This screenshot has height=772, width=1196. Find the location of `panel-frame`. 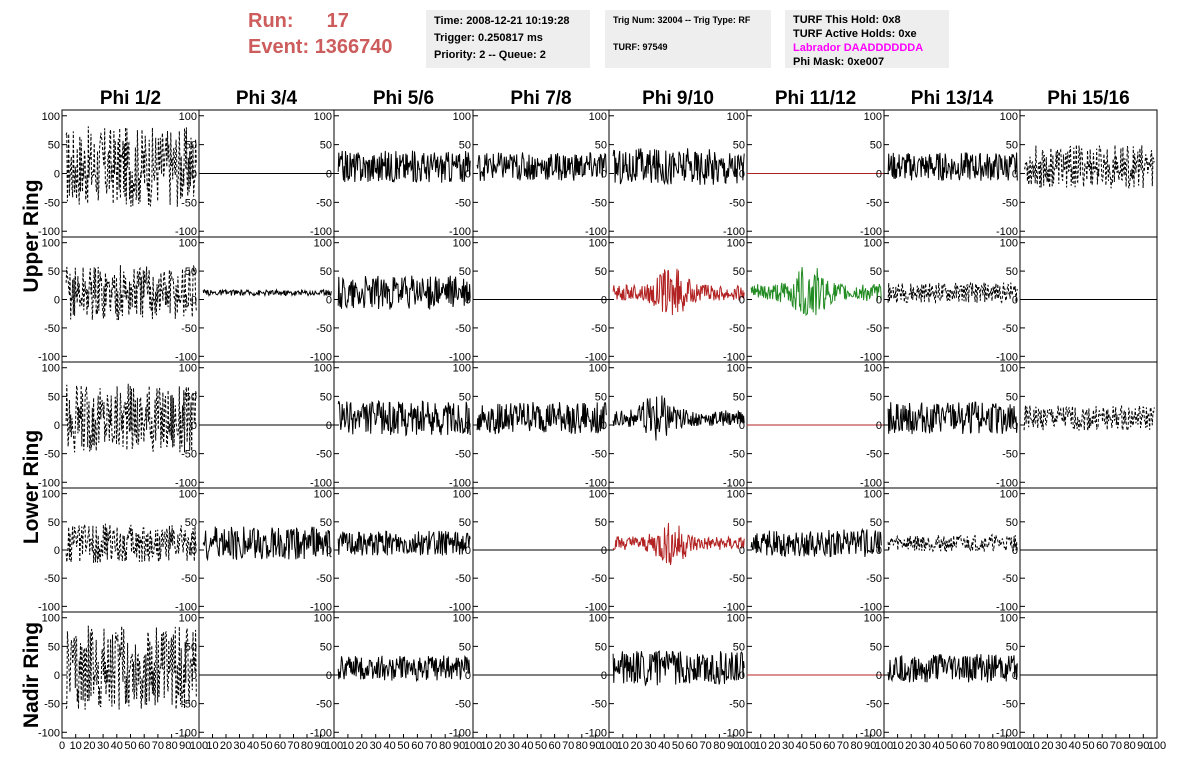

panel-frame is located at coordinates (1088, 425).